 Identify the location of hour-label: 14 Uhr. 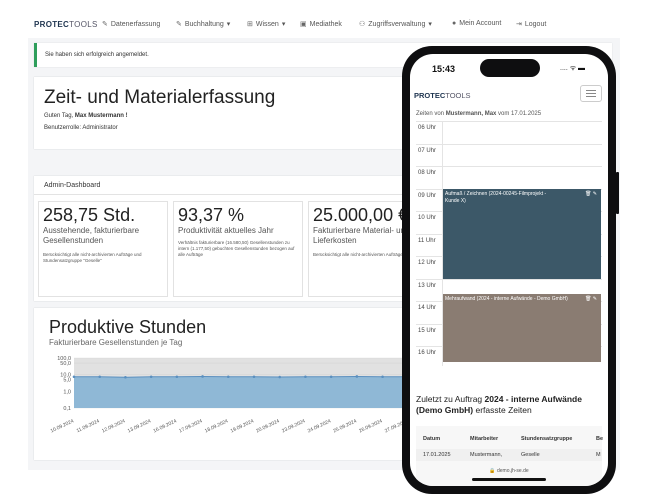
(427, 308).